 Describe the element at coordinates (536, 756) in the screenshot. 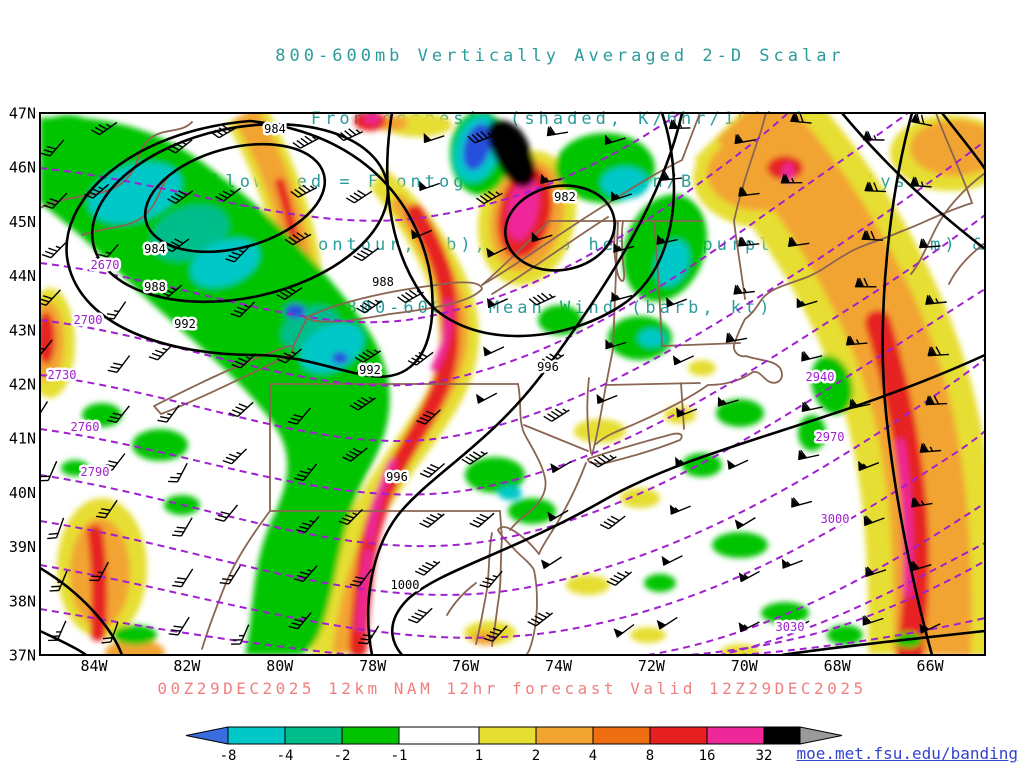

I see `colorbar-tick-label: 2` at that location.